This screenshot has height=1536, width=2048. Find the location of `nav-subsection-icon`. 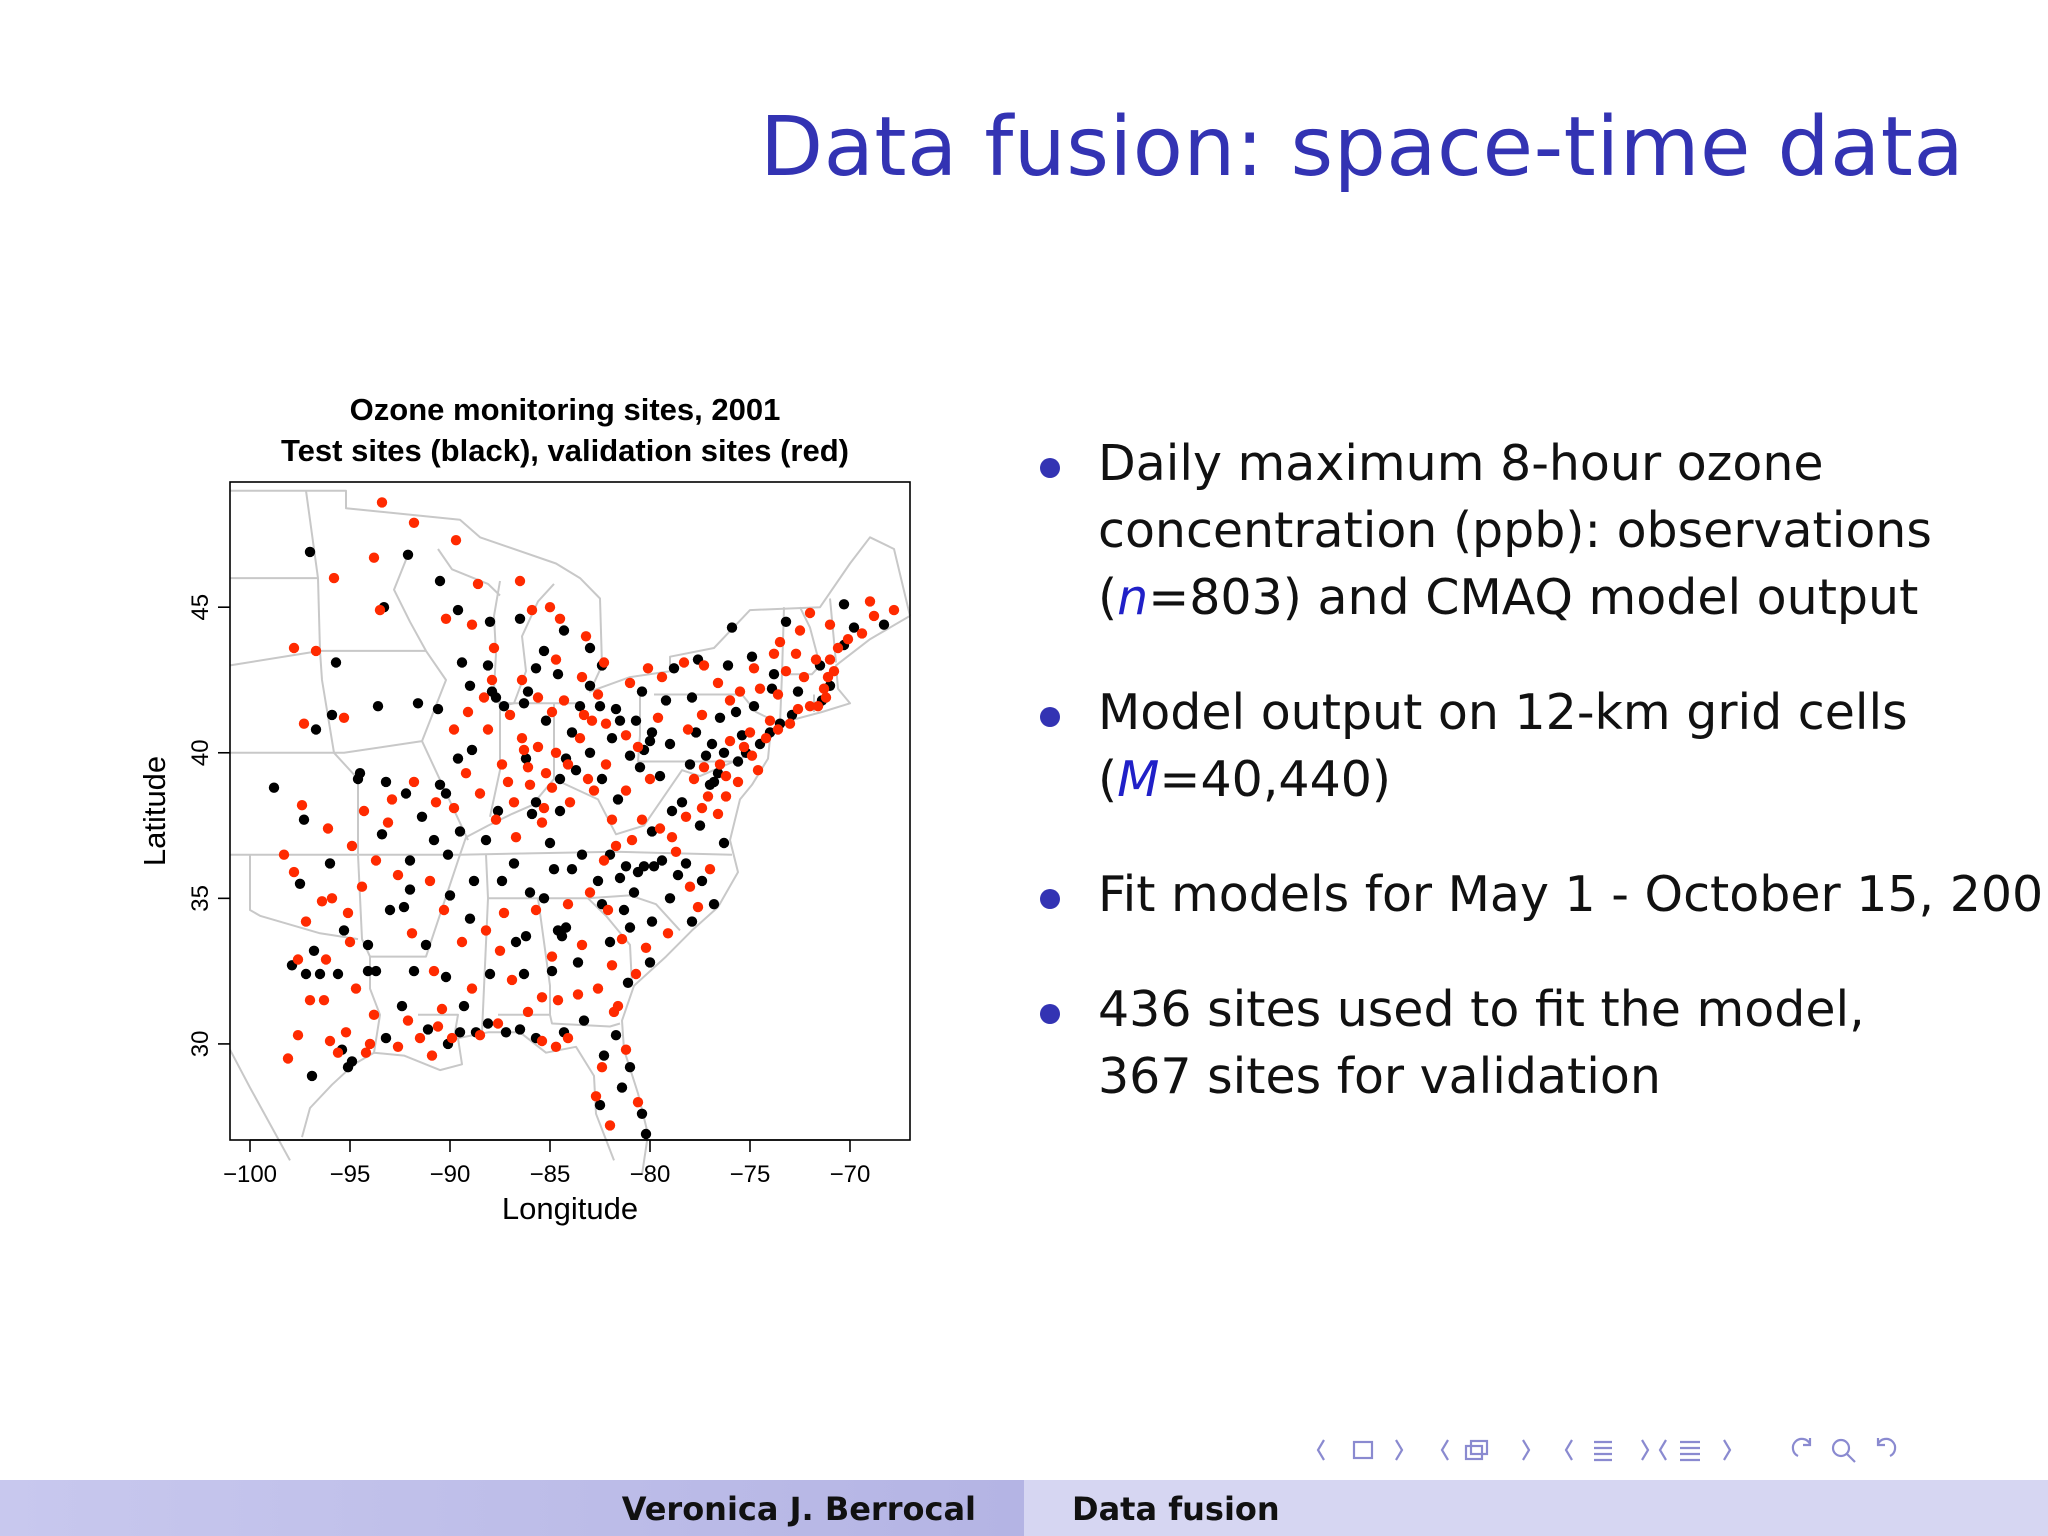

nav-subsection-icon is located at coordinates (1476, 1450).